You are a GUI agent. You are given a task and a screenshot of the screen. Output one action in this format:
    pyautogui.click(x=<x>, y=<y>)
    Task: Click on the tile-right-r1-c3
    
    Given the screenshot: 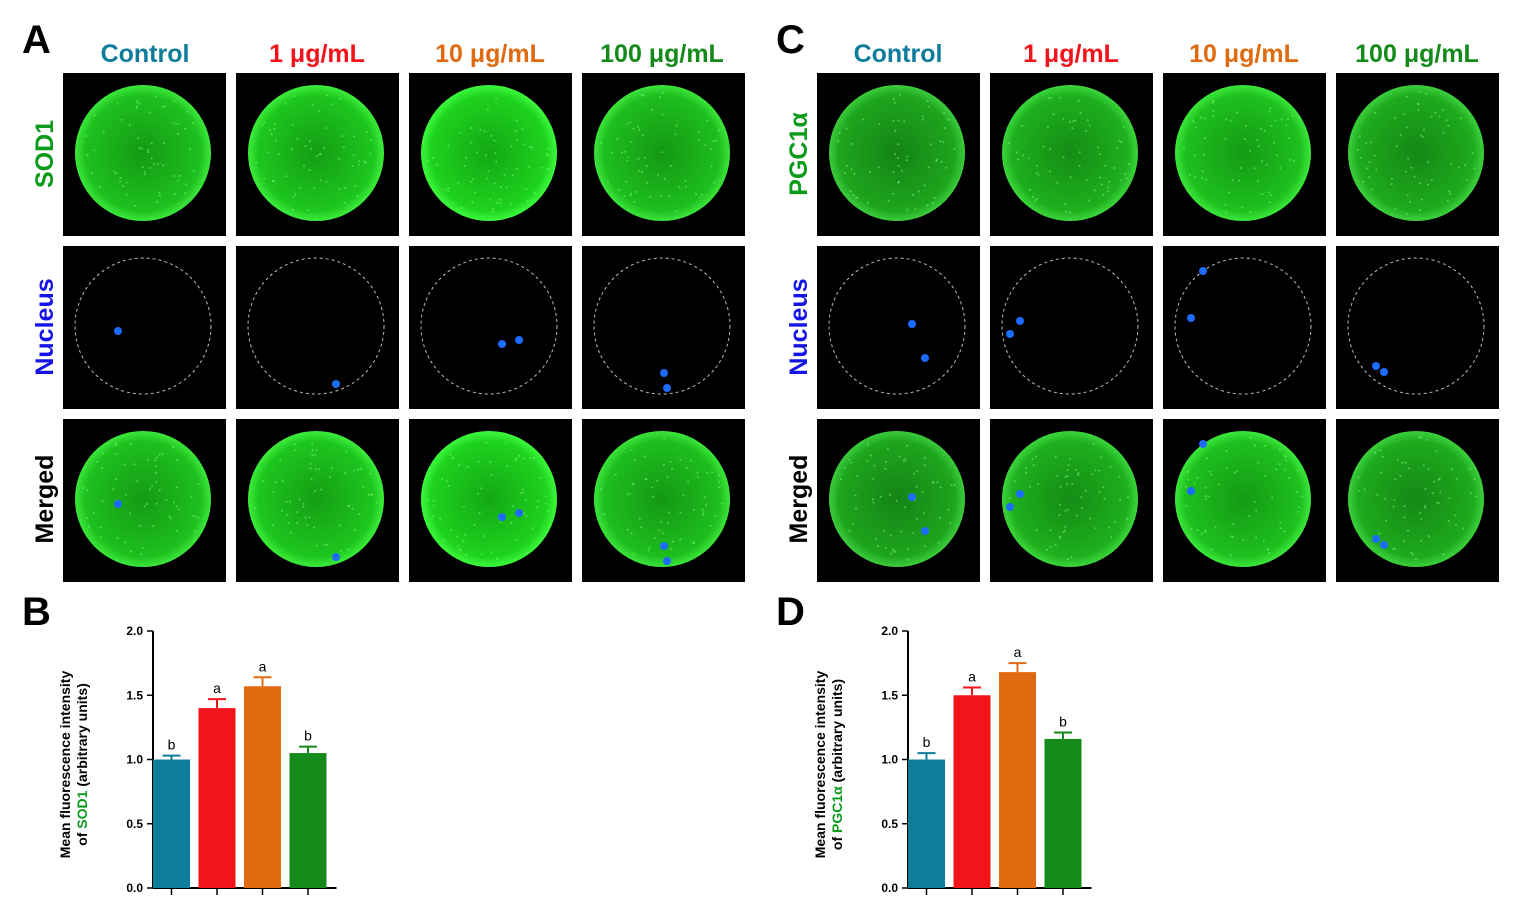 What is the action you would take?
    pyautogui.click(x=1417, y=327)
    